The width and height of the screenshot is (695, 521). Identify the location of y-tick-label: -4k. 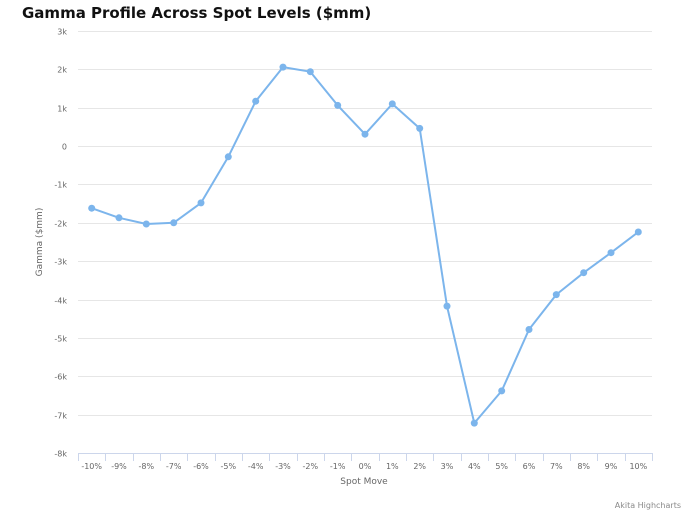
(60, 301).